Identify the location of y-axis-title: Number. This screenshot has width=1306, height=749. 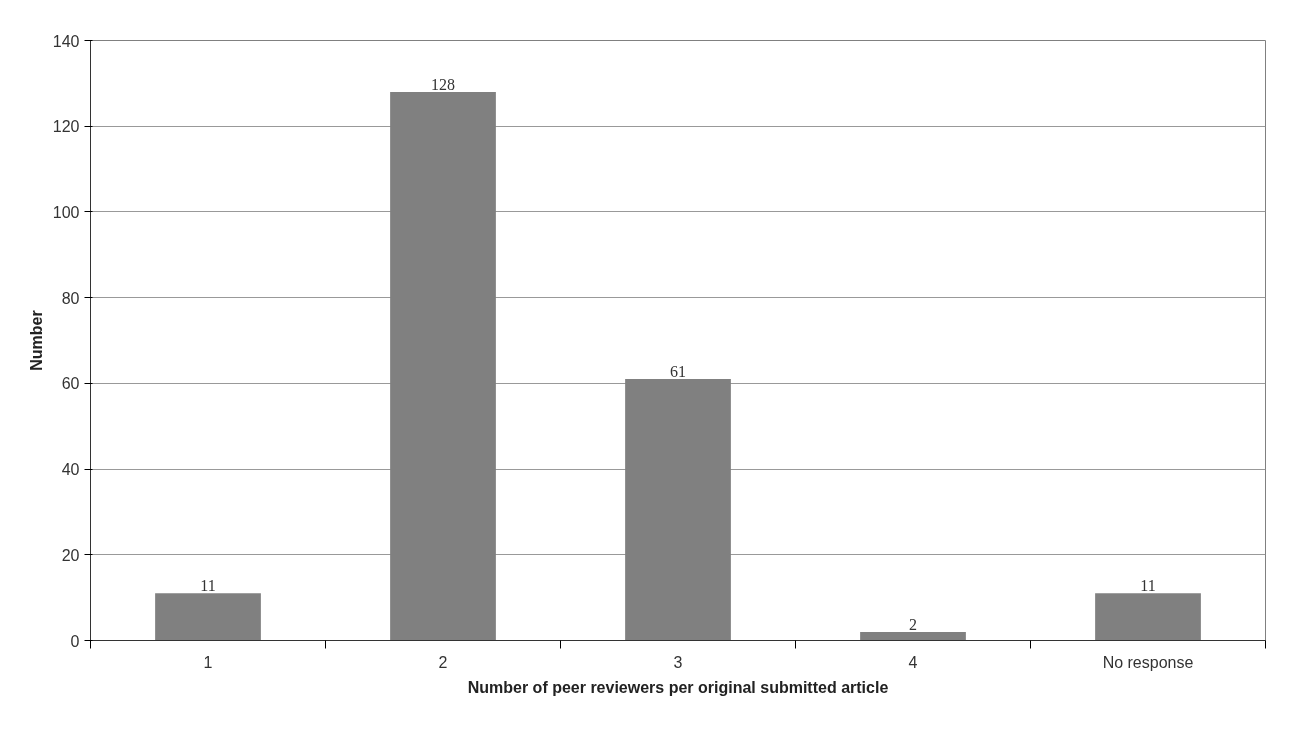
(36, 340).